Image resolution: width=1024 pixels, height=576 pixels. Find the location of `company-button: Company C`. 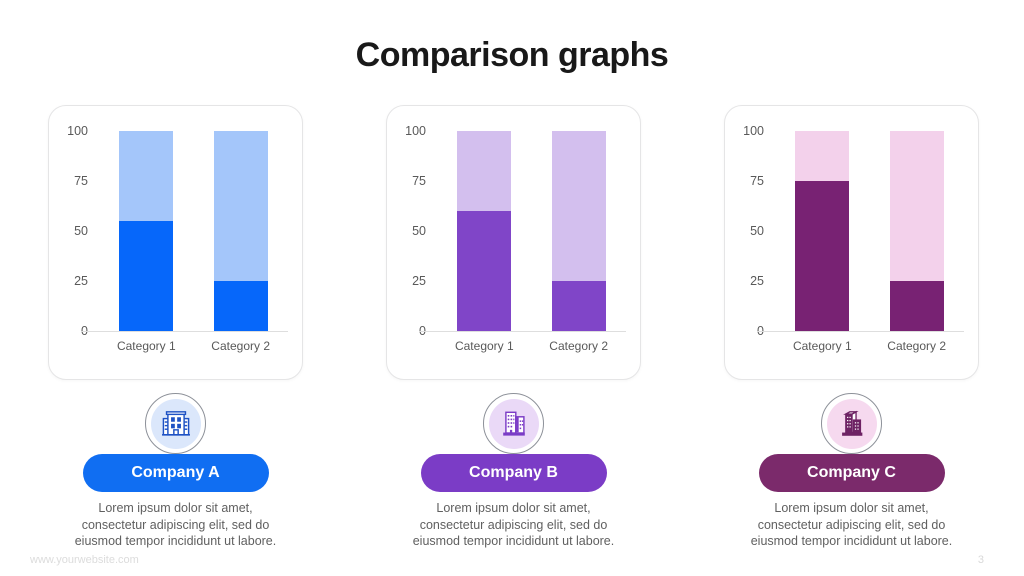

company-button: Company C is located at coordinates (851, 473).